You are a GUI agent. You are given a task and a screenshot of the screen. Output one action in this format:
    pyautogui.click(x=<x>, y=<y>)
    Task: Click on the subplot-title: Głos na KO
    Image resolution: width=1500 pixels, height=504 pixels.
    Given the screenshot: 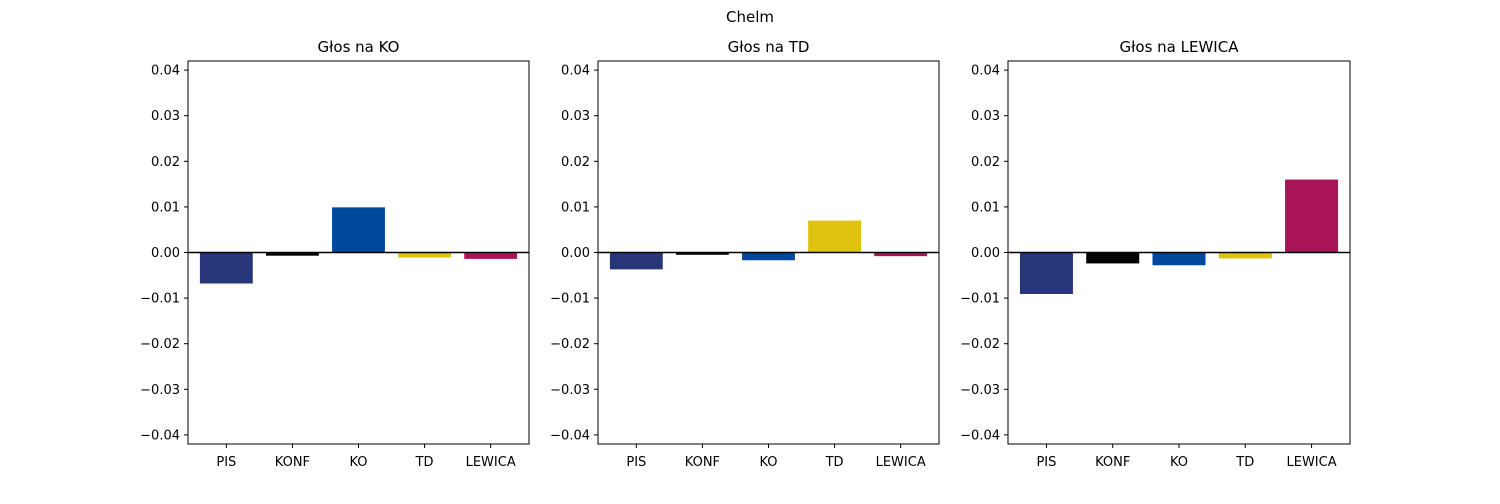 What is the action you would take?
    pyautogui.click(x=359, y=47)
    